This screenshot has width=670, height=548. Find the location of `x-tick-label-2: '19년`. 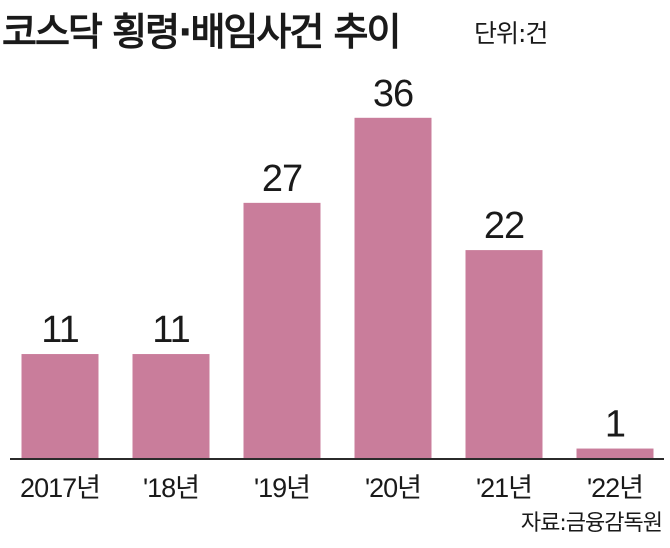

x-tick-label-2: '19년 is located at coordinates (282, 488).